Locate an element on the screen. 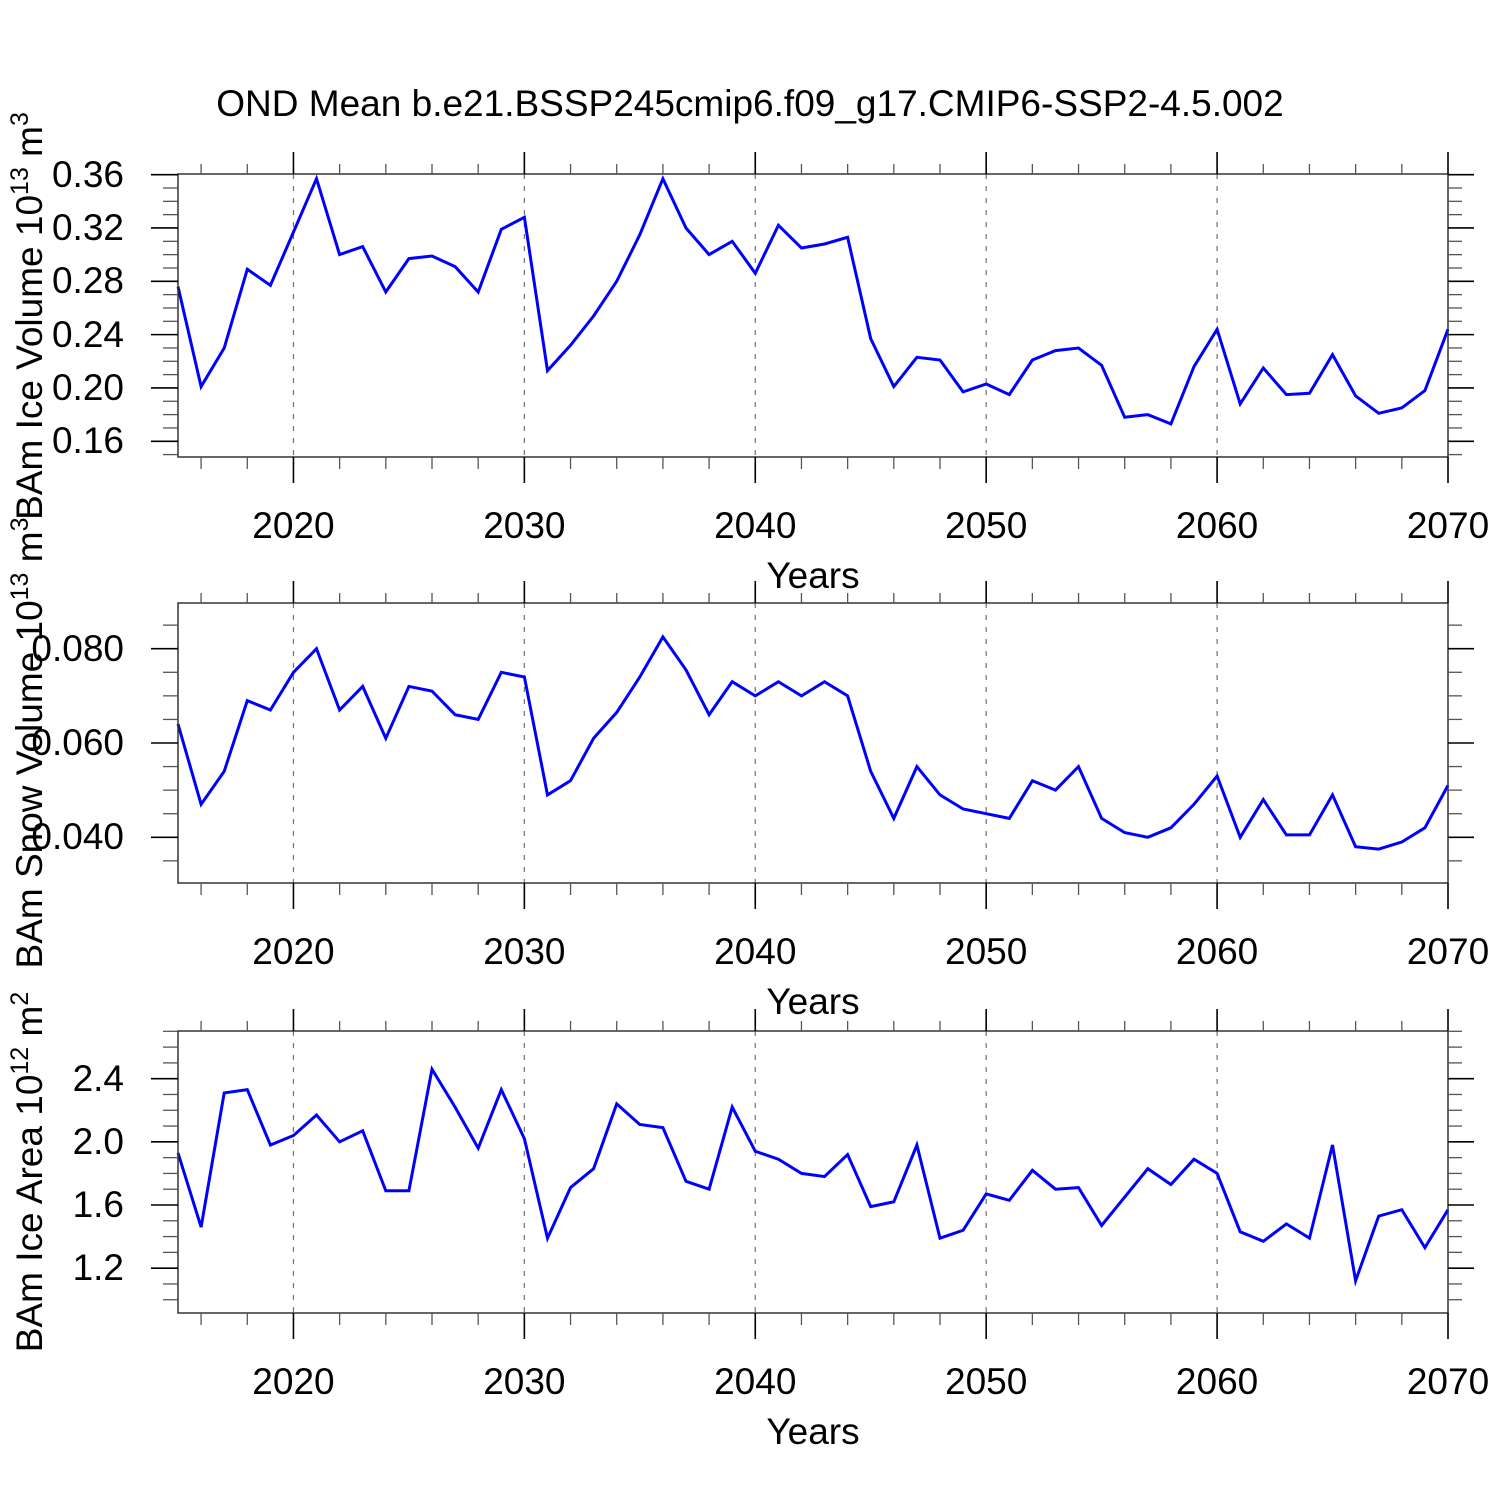 This screenshot has width=1500, height=1500. series-line-bam-ice-area is located at coordinates (813, 1176).